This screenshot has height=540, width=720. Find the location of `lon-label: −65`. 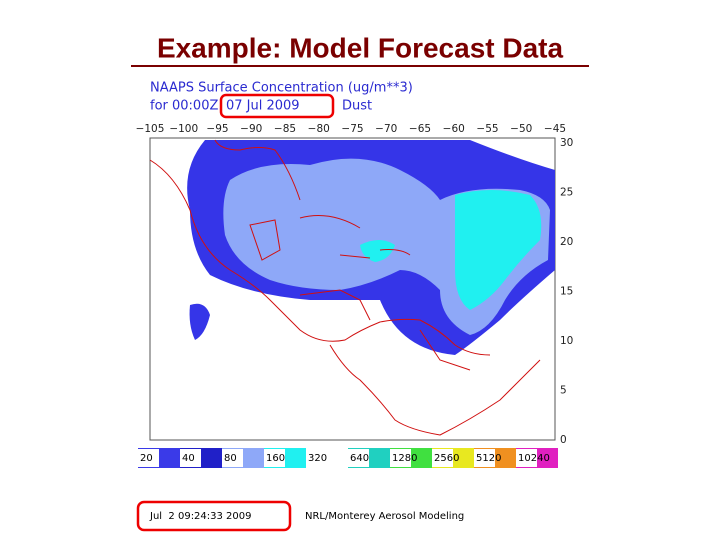

lon-label: −65 is located at coordinates (420, 129).